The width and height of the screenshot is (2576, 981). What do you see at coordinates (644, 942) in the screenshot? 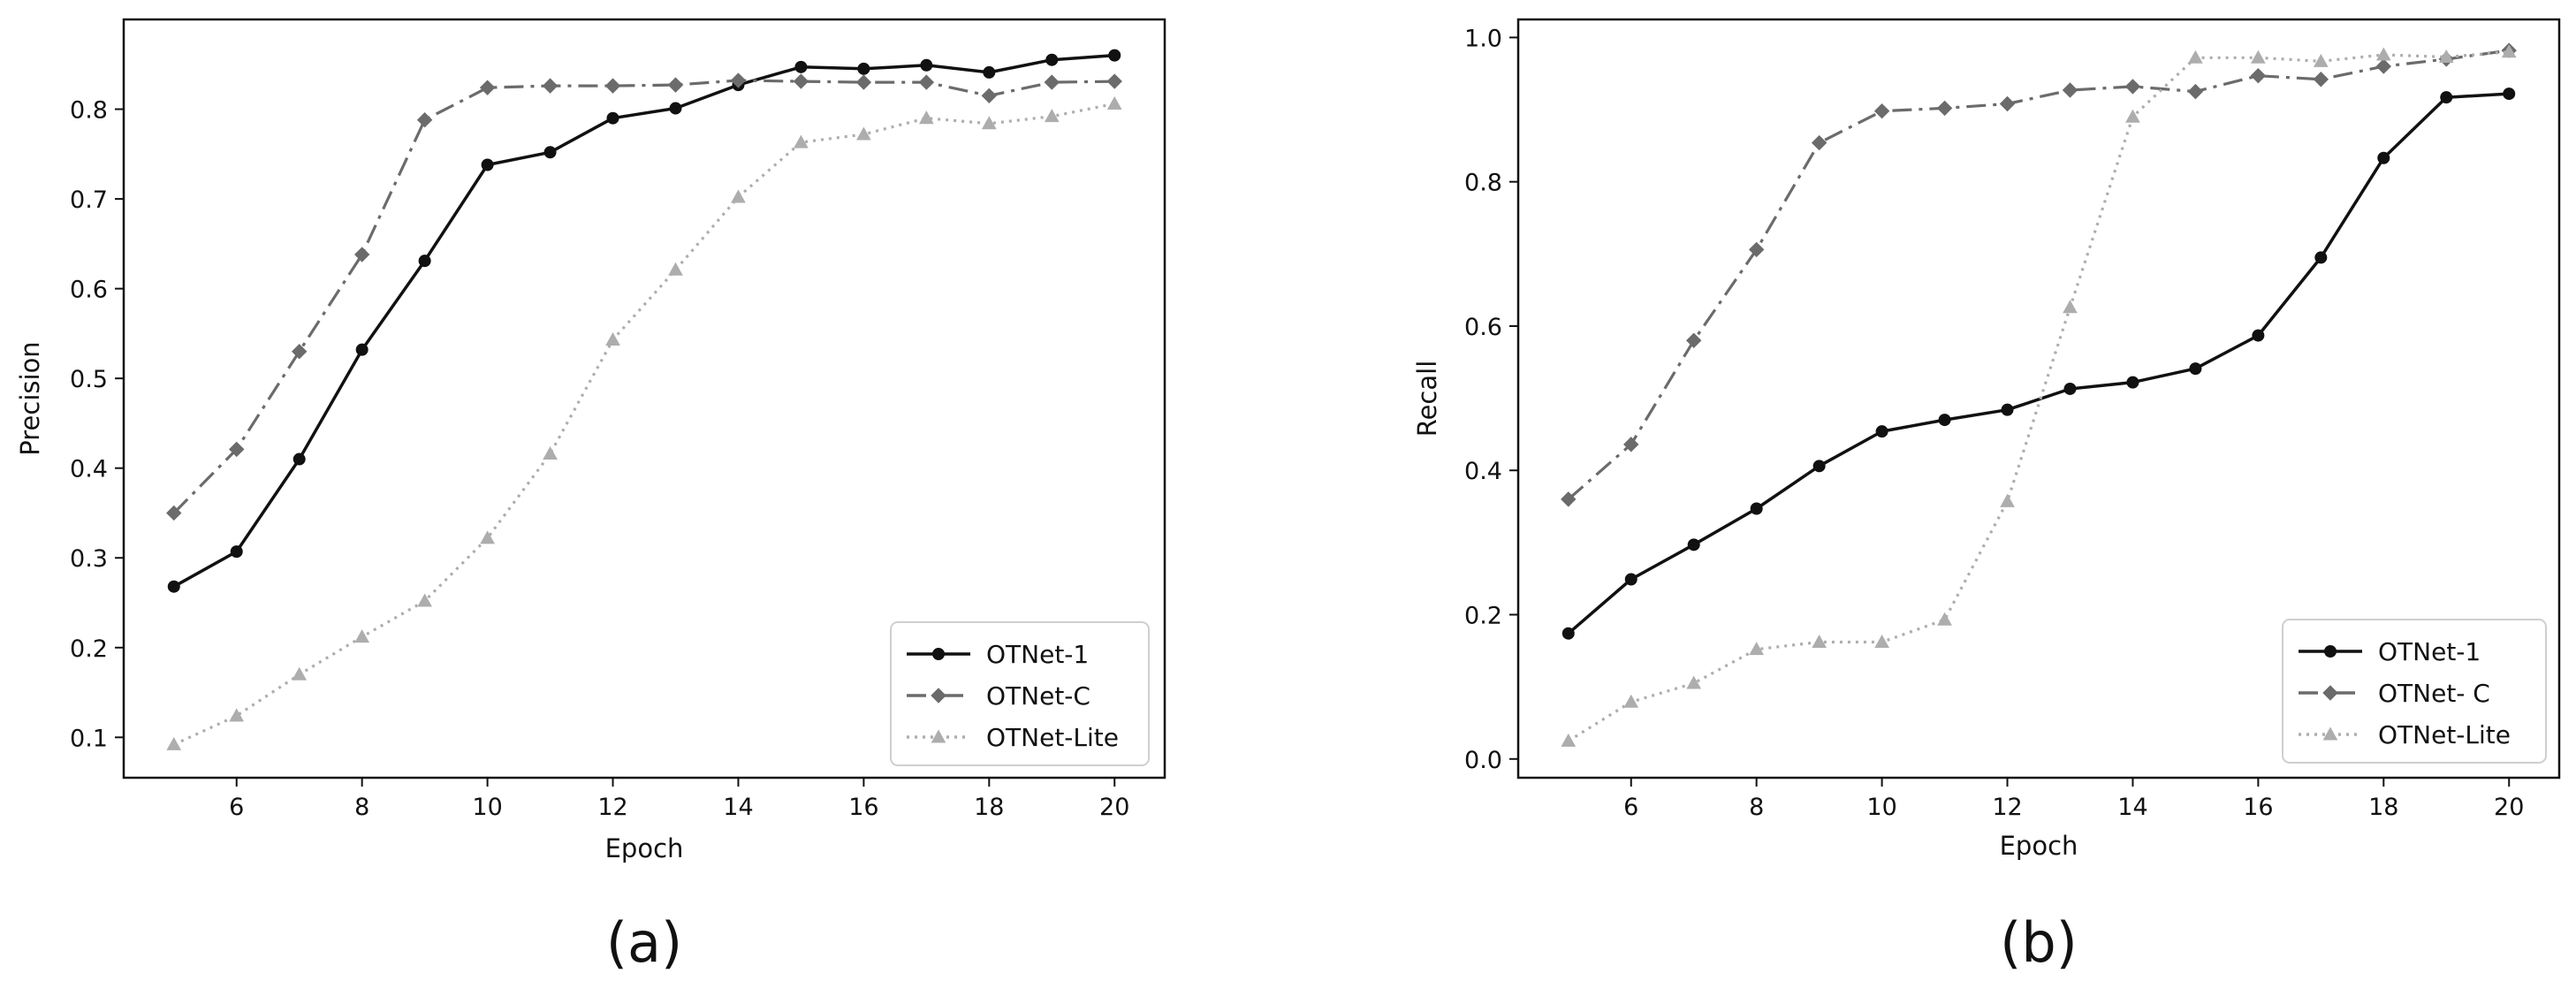
I see `panel-label: (a)` at bounding box center [644, 942].